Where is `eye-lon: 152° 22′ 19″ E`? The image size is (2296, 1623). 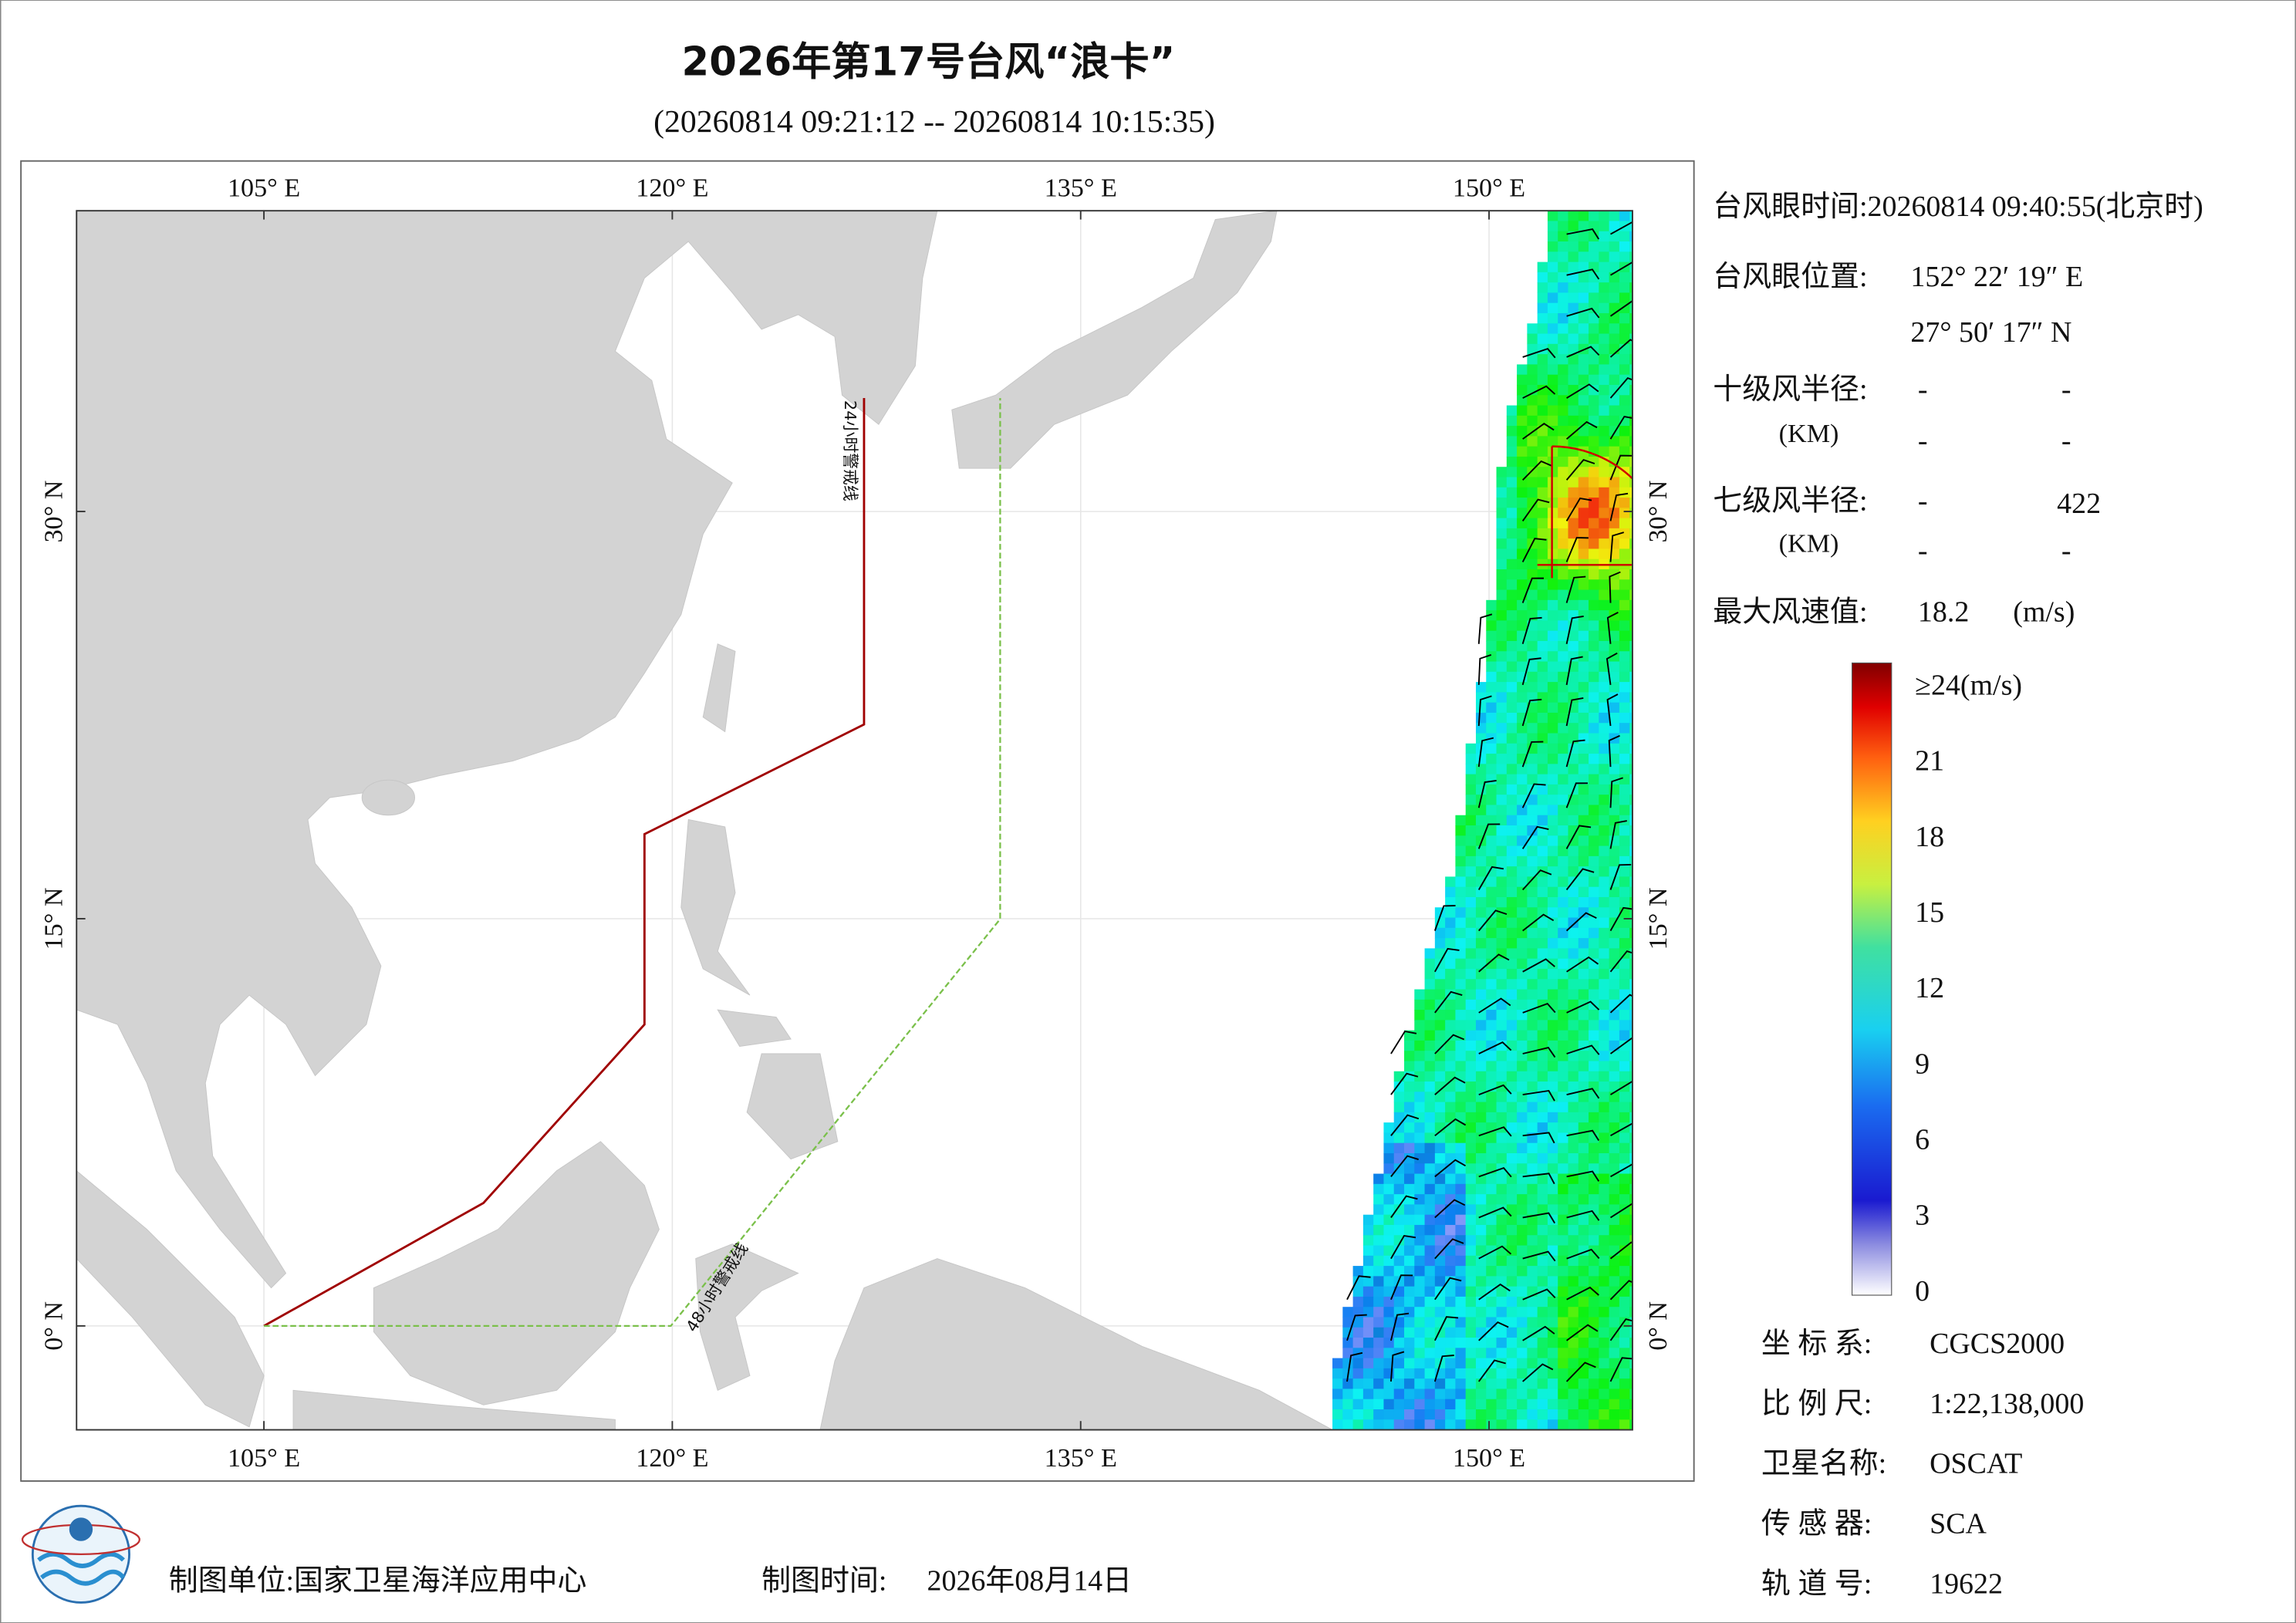
eye-lon: 152° 22′ 19″ E is located at coordinates (1996, 277).